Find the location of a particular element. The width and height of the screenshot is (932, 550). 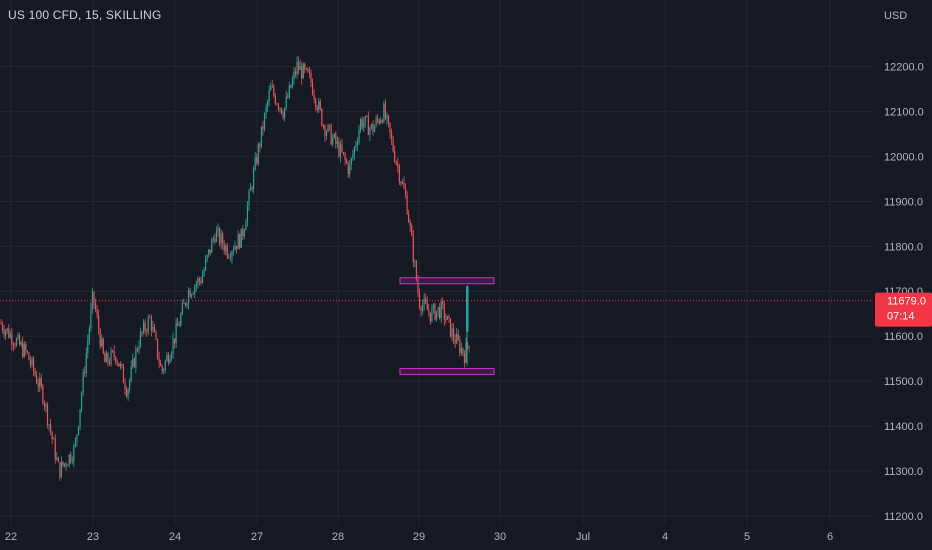

price-tick-label: 11500.0 is located at coordinates (903, 382).